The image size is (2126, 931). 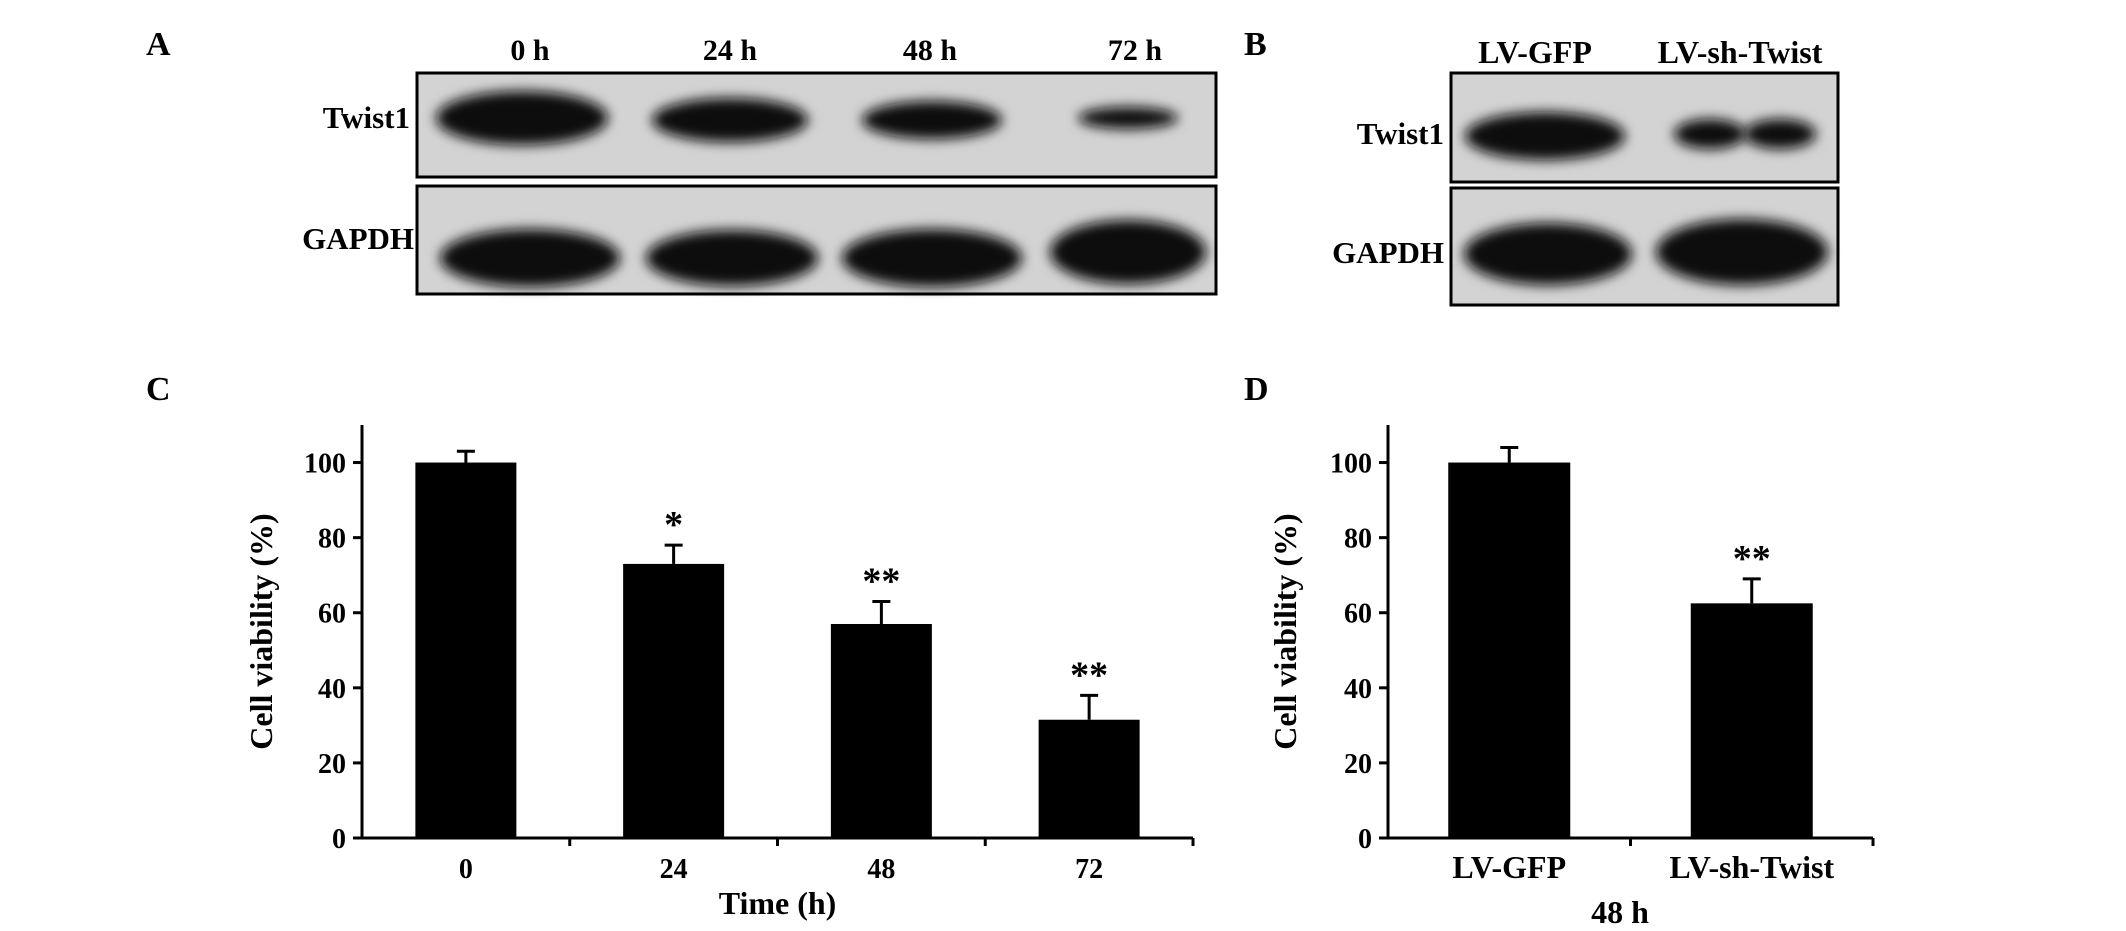 I want to click on panel-b-label: B, so click(x=1255, y=44).